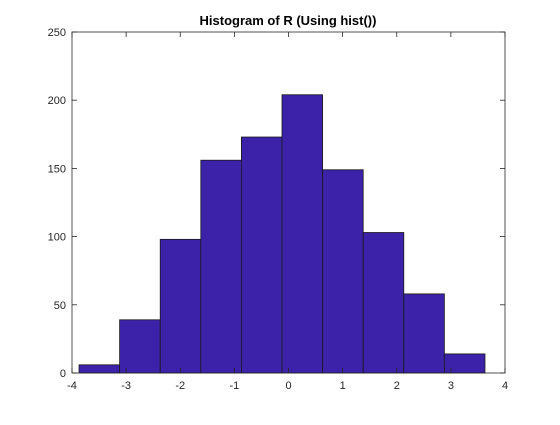 Image resolution: width=560 pixels, height=425 pixels. What do you see at coordinates (180, 386) in the screenshot?
I see `x-tick-label: -2` at bounding box center [180, 386].